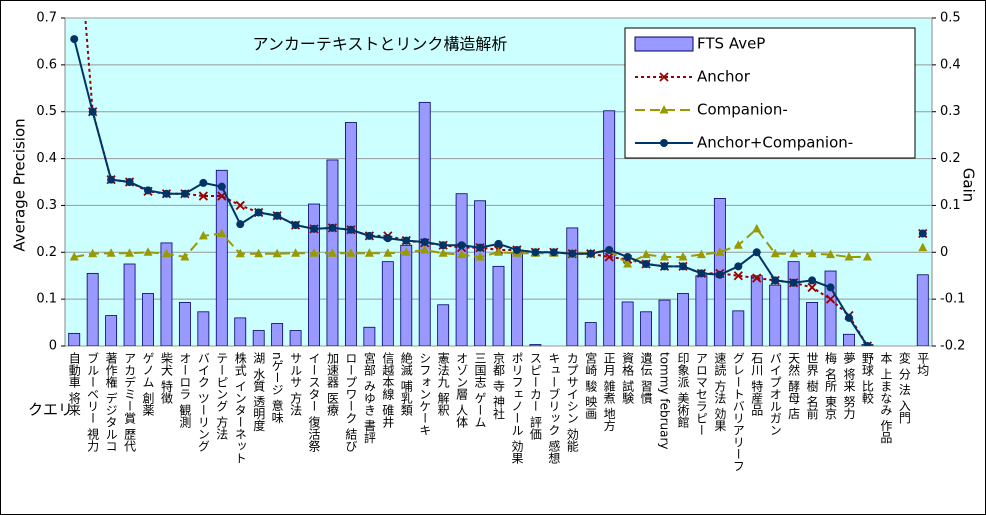  I want to click on x-tick-label: 京都 寺 神社, so click(499, 386).